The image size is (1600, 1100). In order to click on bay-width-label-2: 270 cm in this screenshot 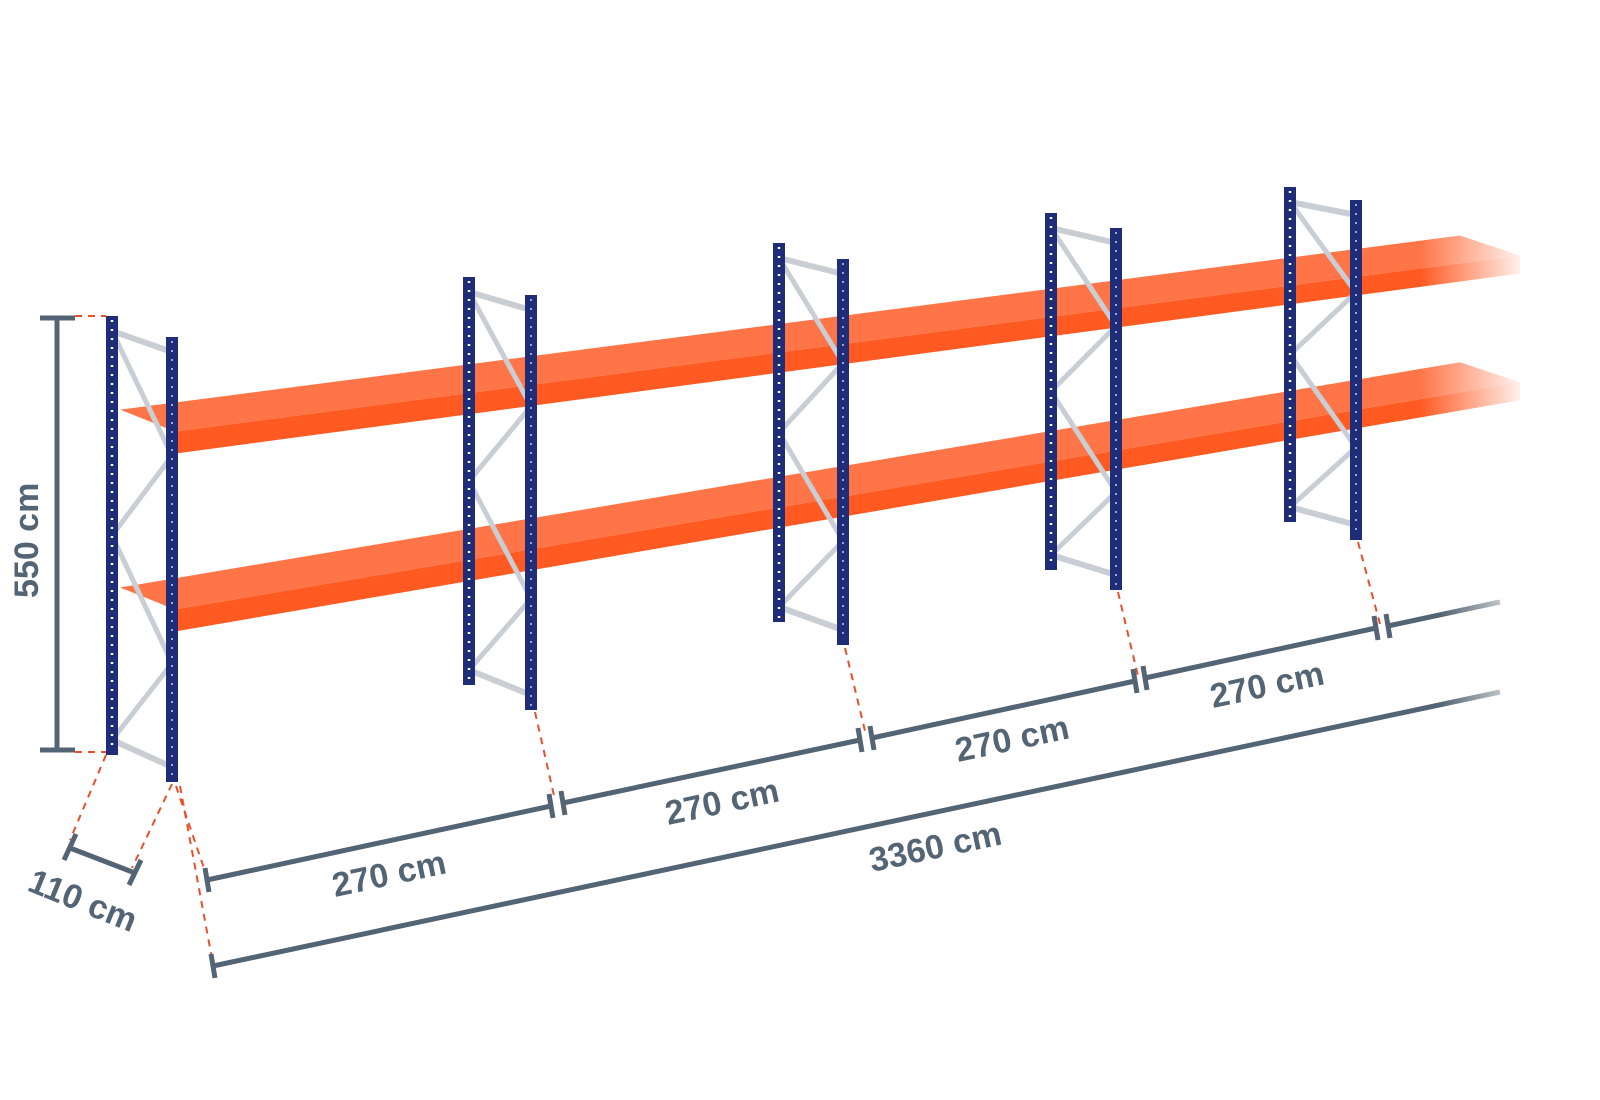, I will do `click(722, 802)`.